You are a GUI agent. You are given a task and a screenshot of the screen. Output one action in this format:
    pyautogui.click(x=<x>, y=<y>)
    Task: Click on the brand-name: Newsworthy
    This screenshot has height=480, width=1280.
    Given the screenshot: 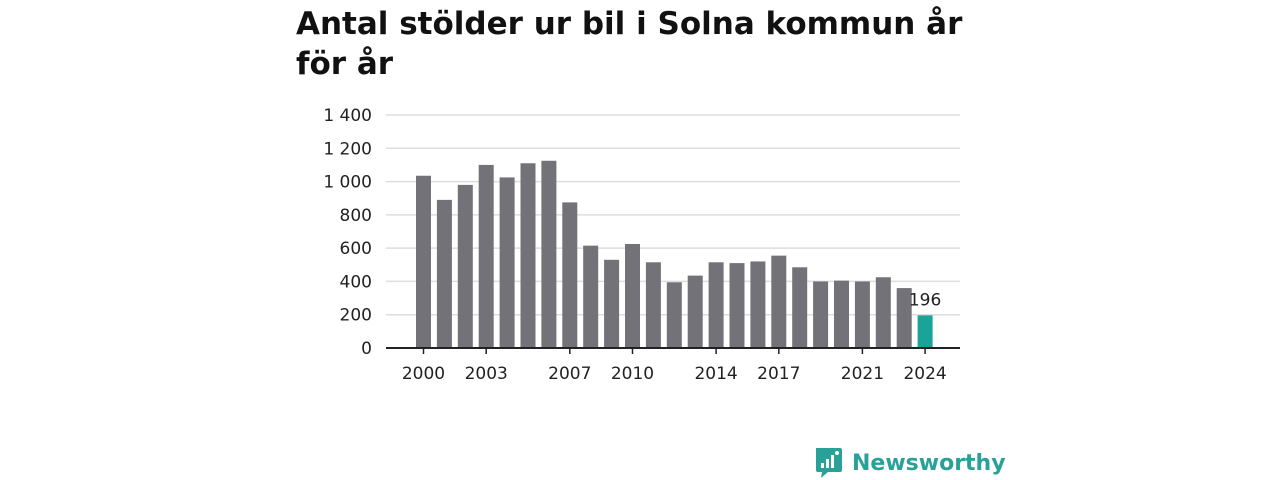 What is the action you would take?
    pyautogui.click(x=929, y=463)
    